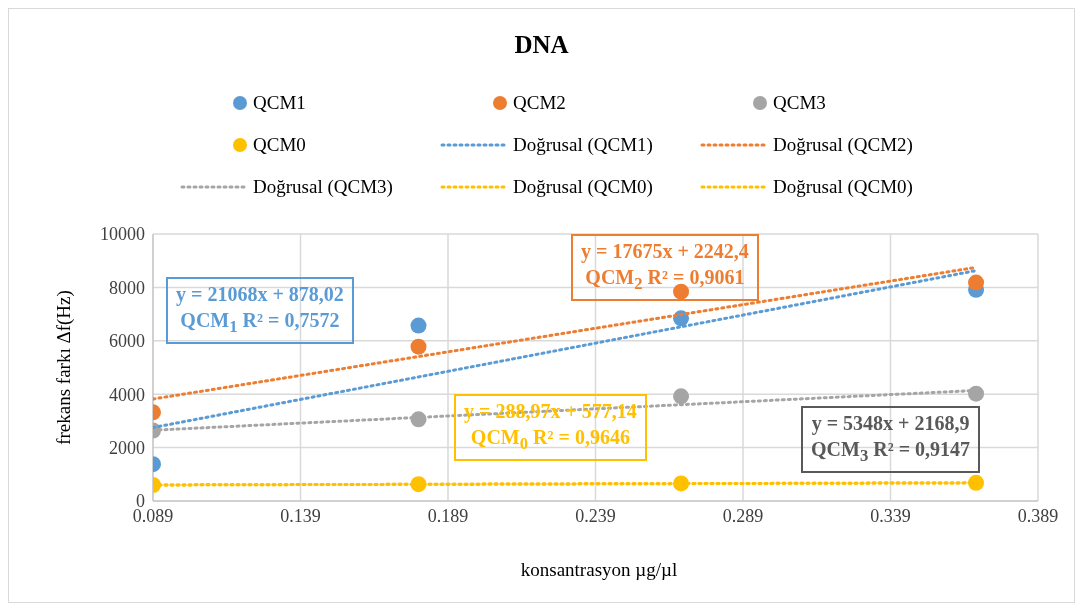 The image size is (1083, 611). Describe the element at coordinates (550, 427) in the screenshot. I see `annotation: y = 288,97x + 577,14 QCM$_{0}$ R² = 0,9646` at that location.